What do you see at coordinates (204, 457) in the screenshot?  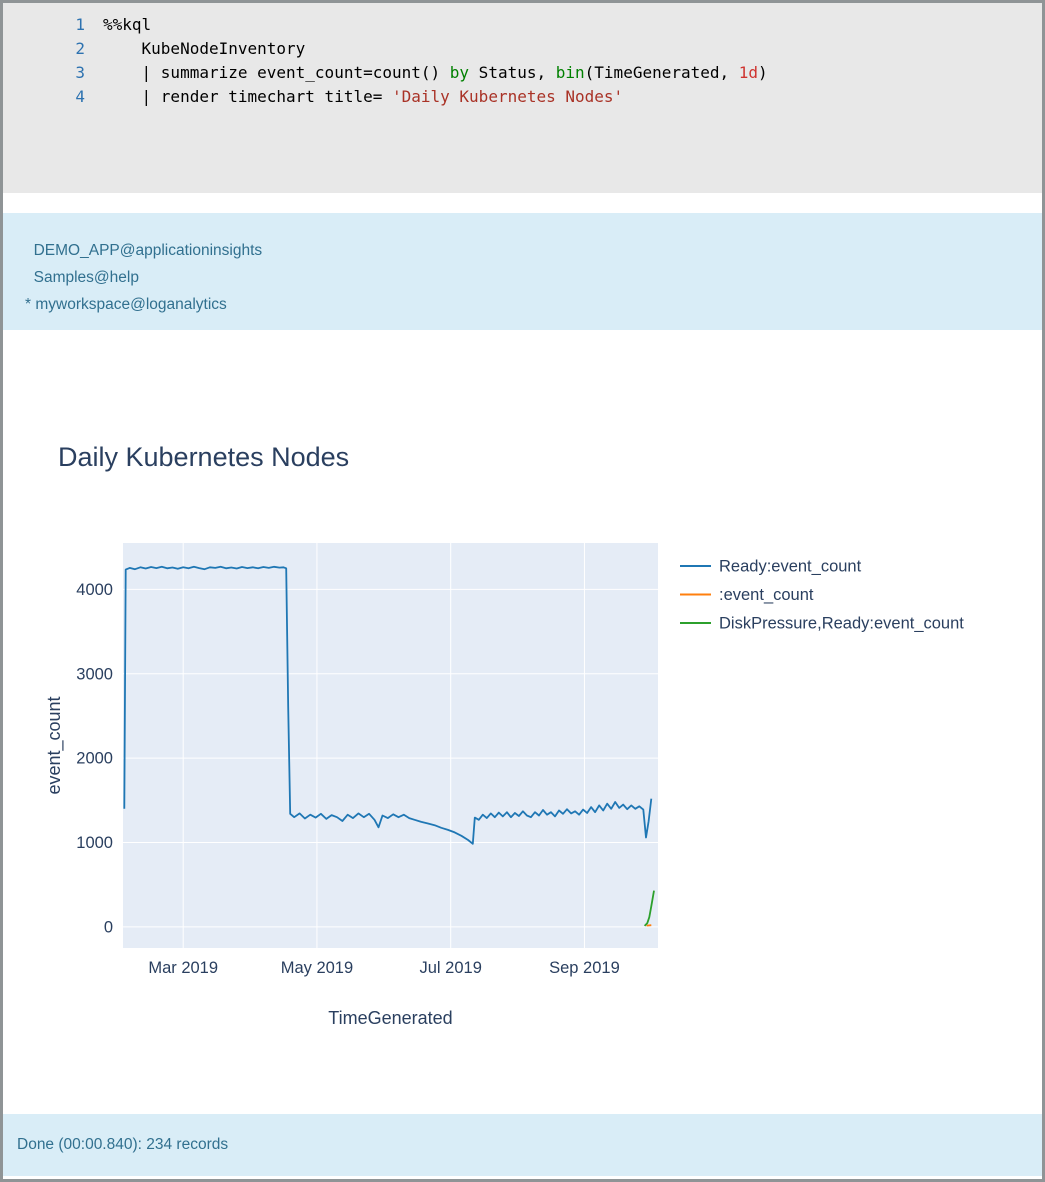 I see `chart-title: Daily Kubernetes Nodes` at bounding box center [204, 457].